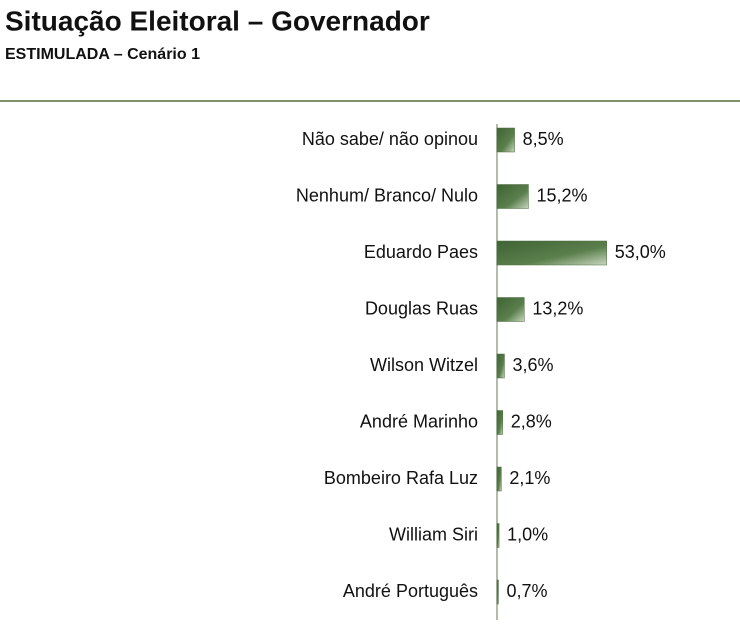 This screenshot has width=740, height=625. What do you see at coordinates (531, 421) in the screenshot?
I see `value-label: 2,8%` at bounding box center [531, 421].